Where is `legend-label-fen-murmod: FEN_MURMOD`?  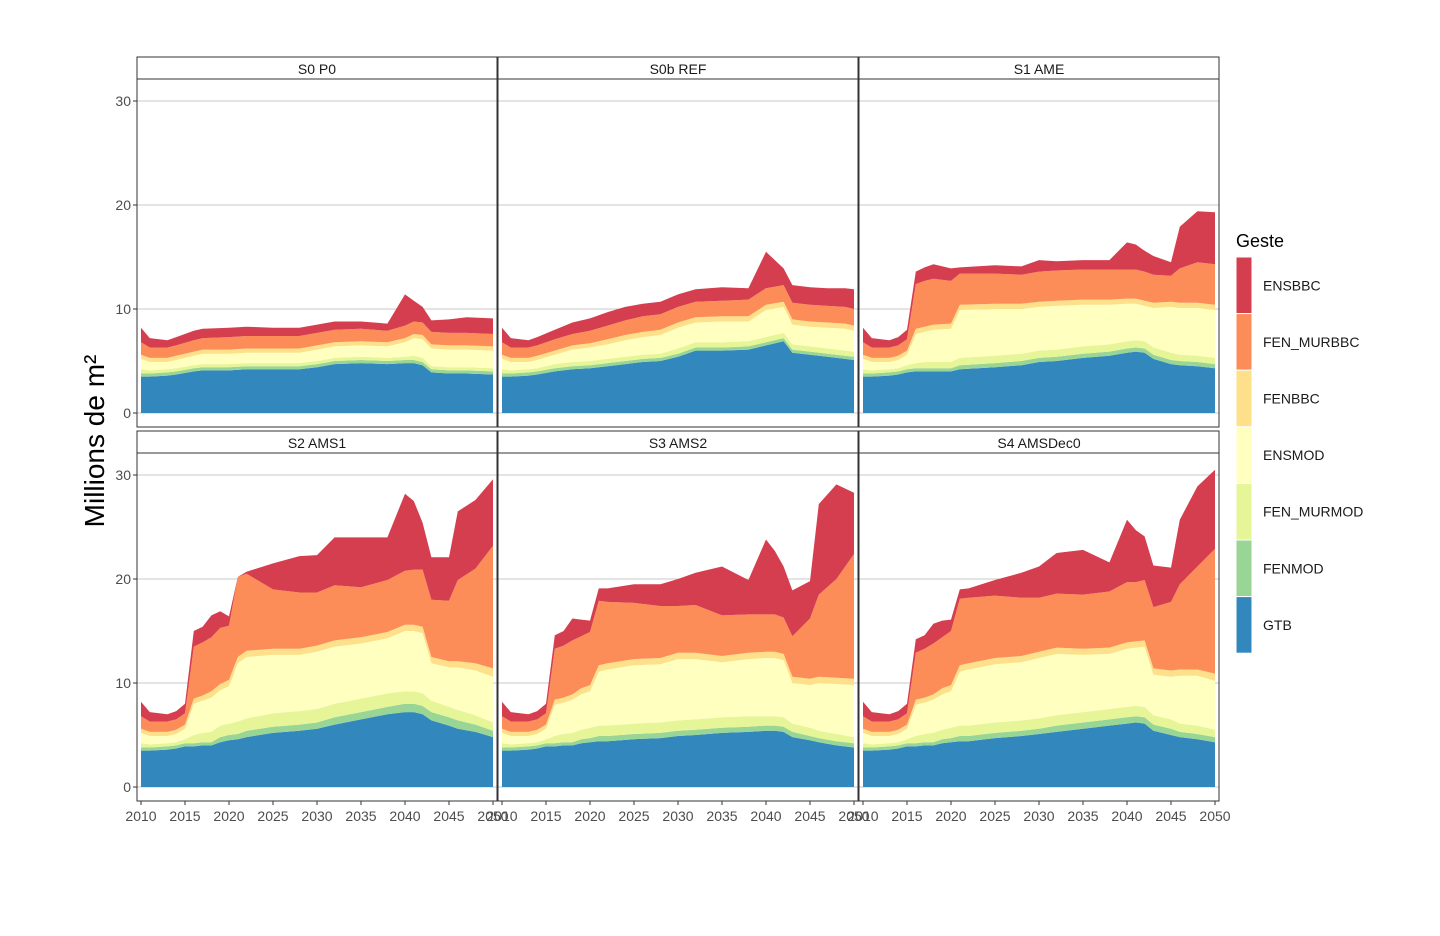
legend-label-fen-murmod: FEN_MURMOD is located at coordinates (1313, 512).